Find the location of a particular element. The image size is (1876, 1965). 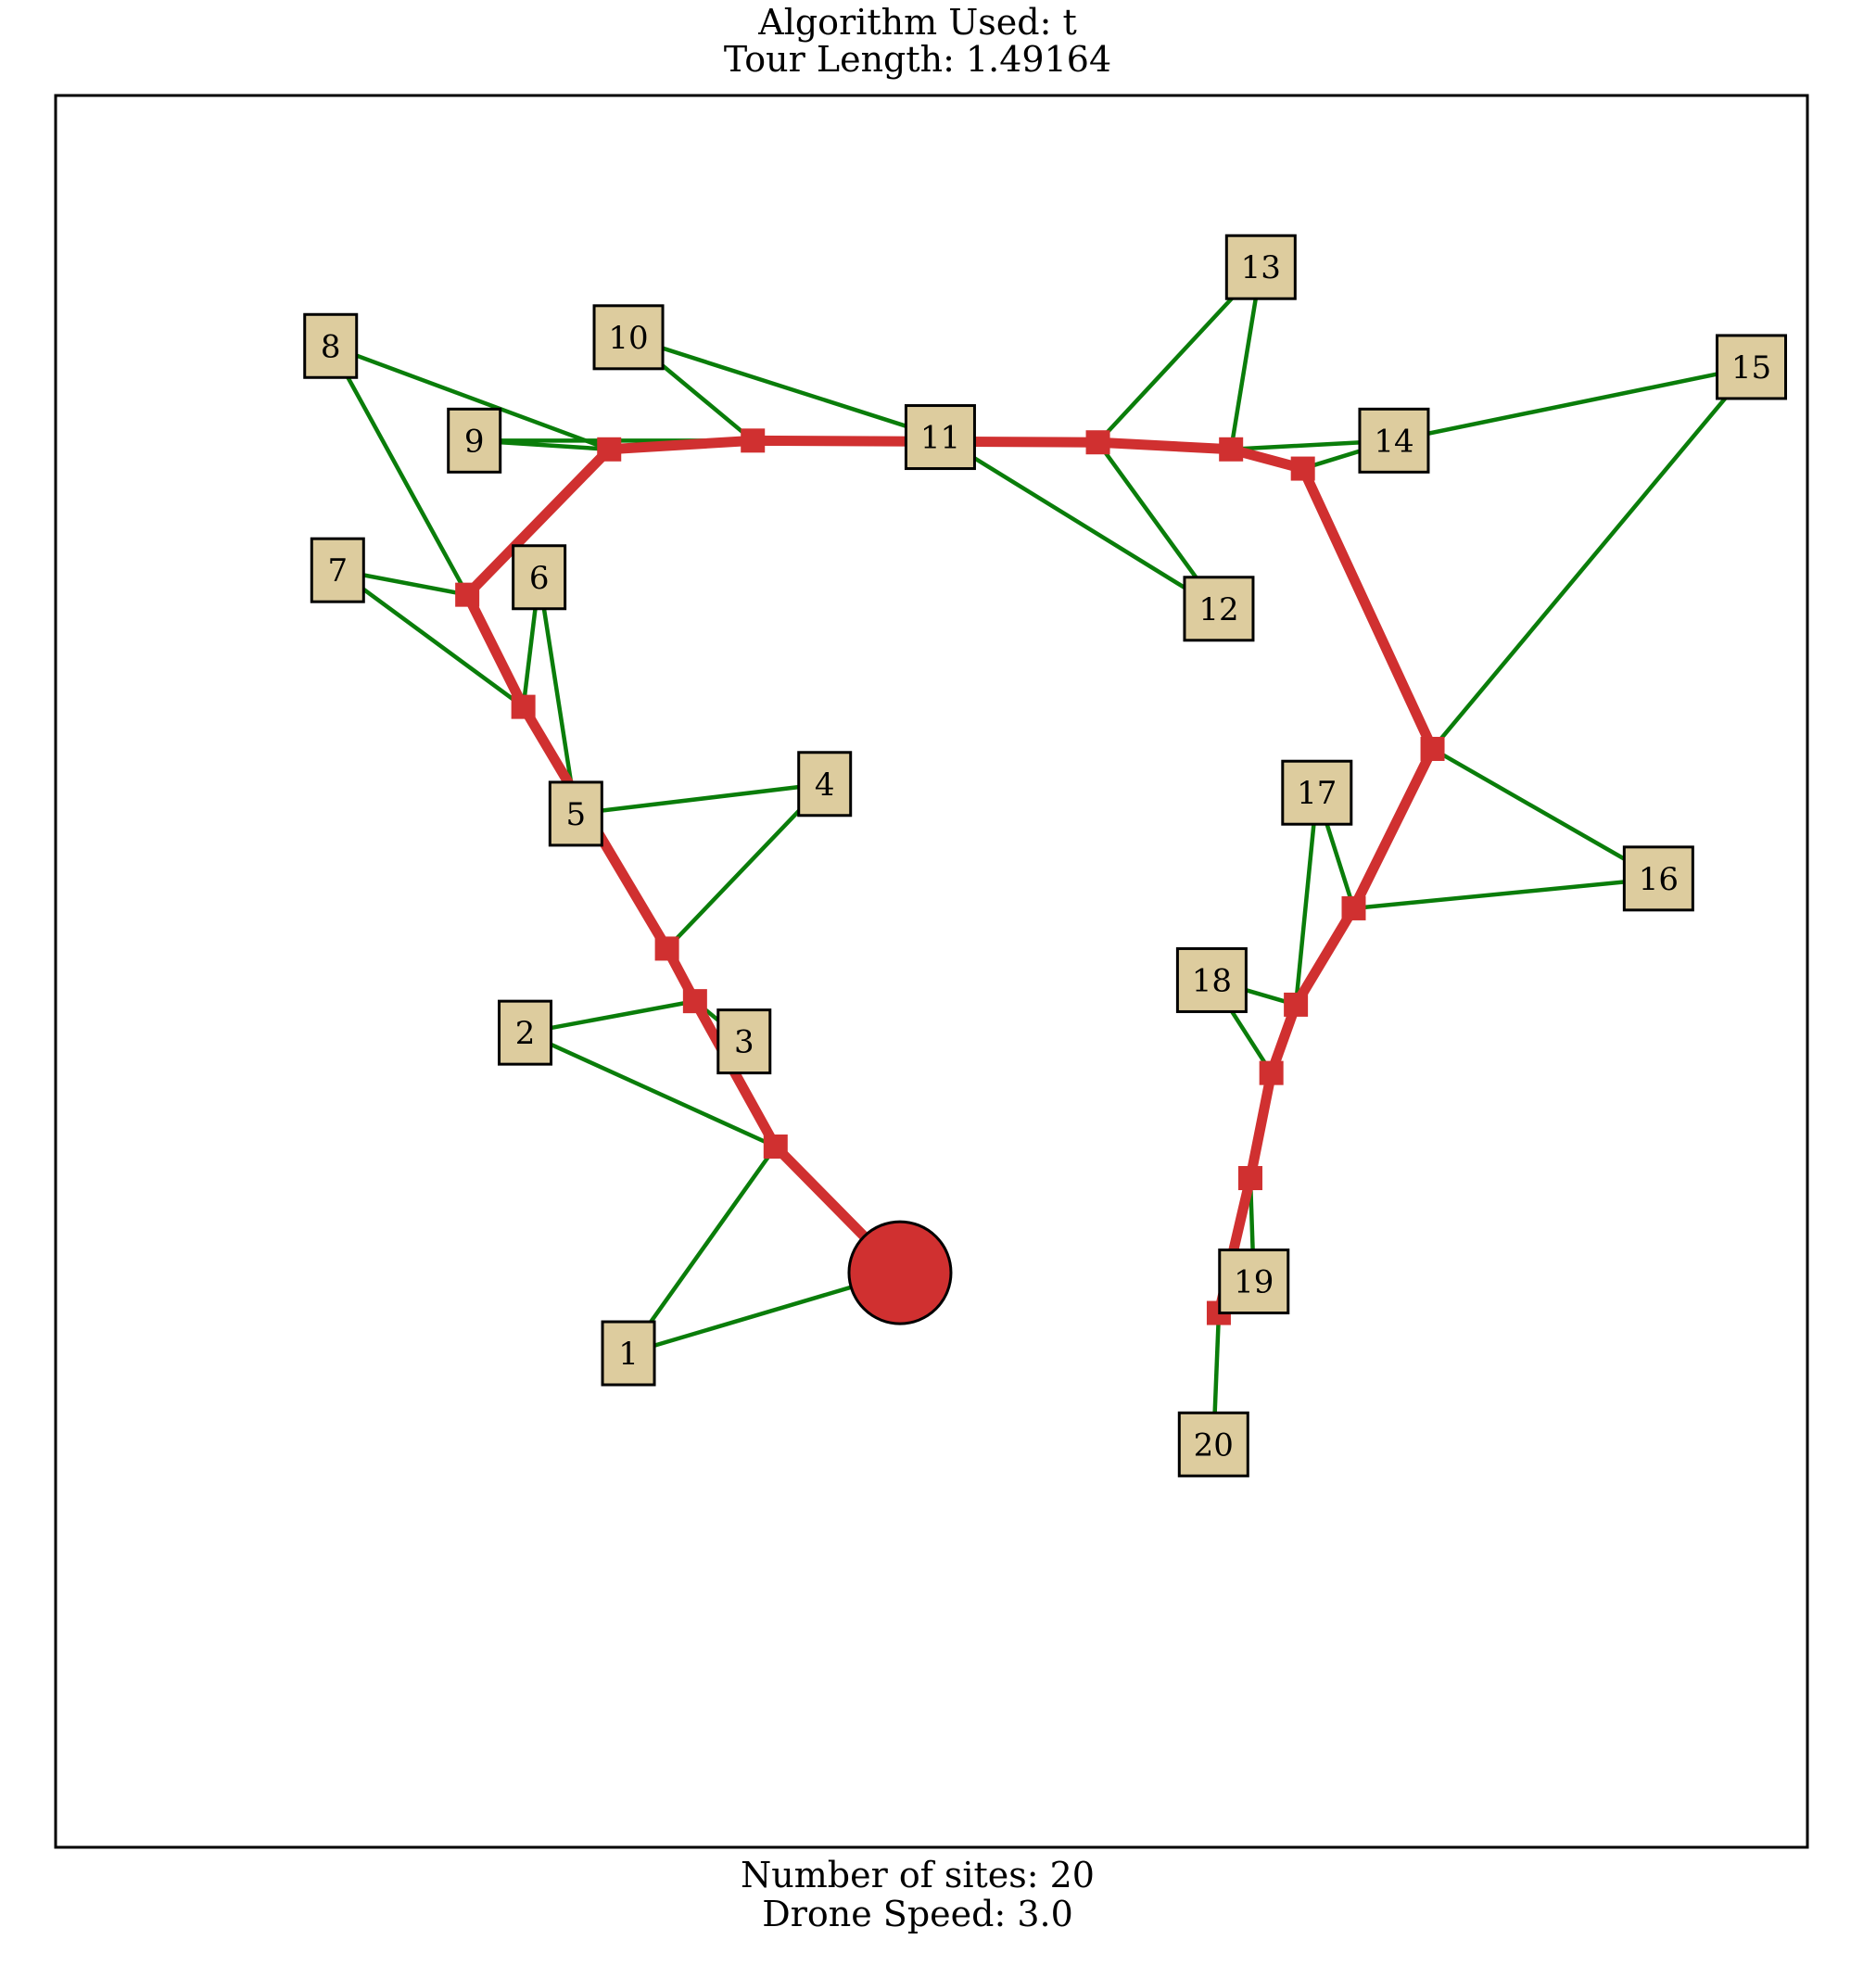

site-20: 20 is located at coordinates (1213, 1444).